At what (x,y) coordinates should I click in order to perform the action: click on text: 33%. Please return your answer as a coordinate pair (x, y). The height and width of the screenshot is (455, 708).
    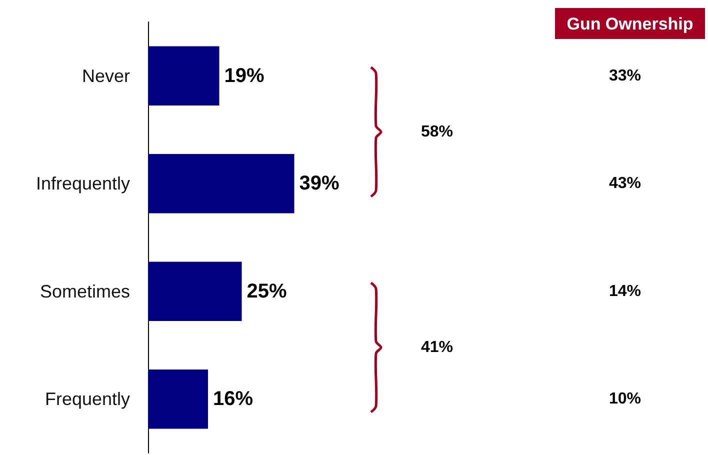
    Looking at the image, I should click on (625, 75).